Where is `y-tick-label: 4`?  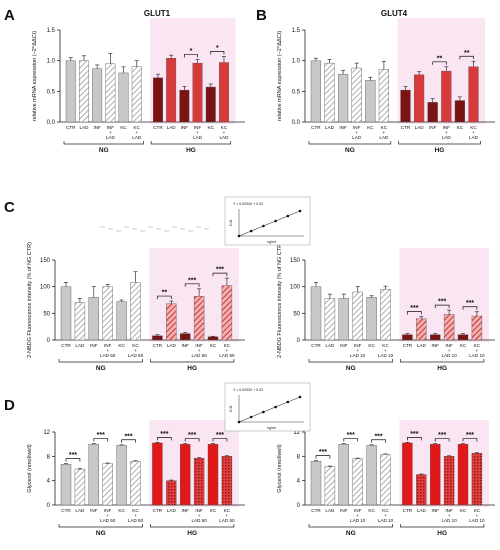 y-tick-label: 4 is located at coordinates (49, 482).